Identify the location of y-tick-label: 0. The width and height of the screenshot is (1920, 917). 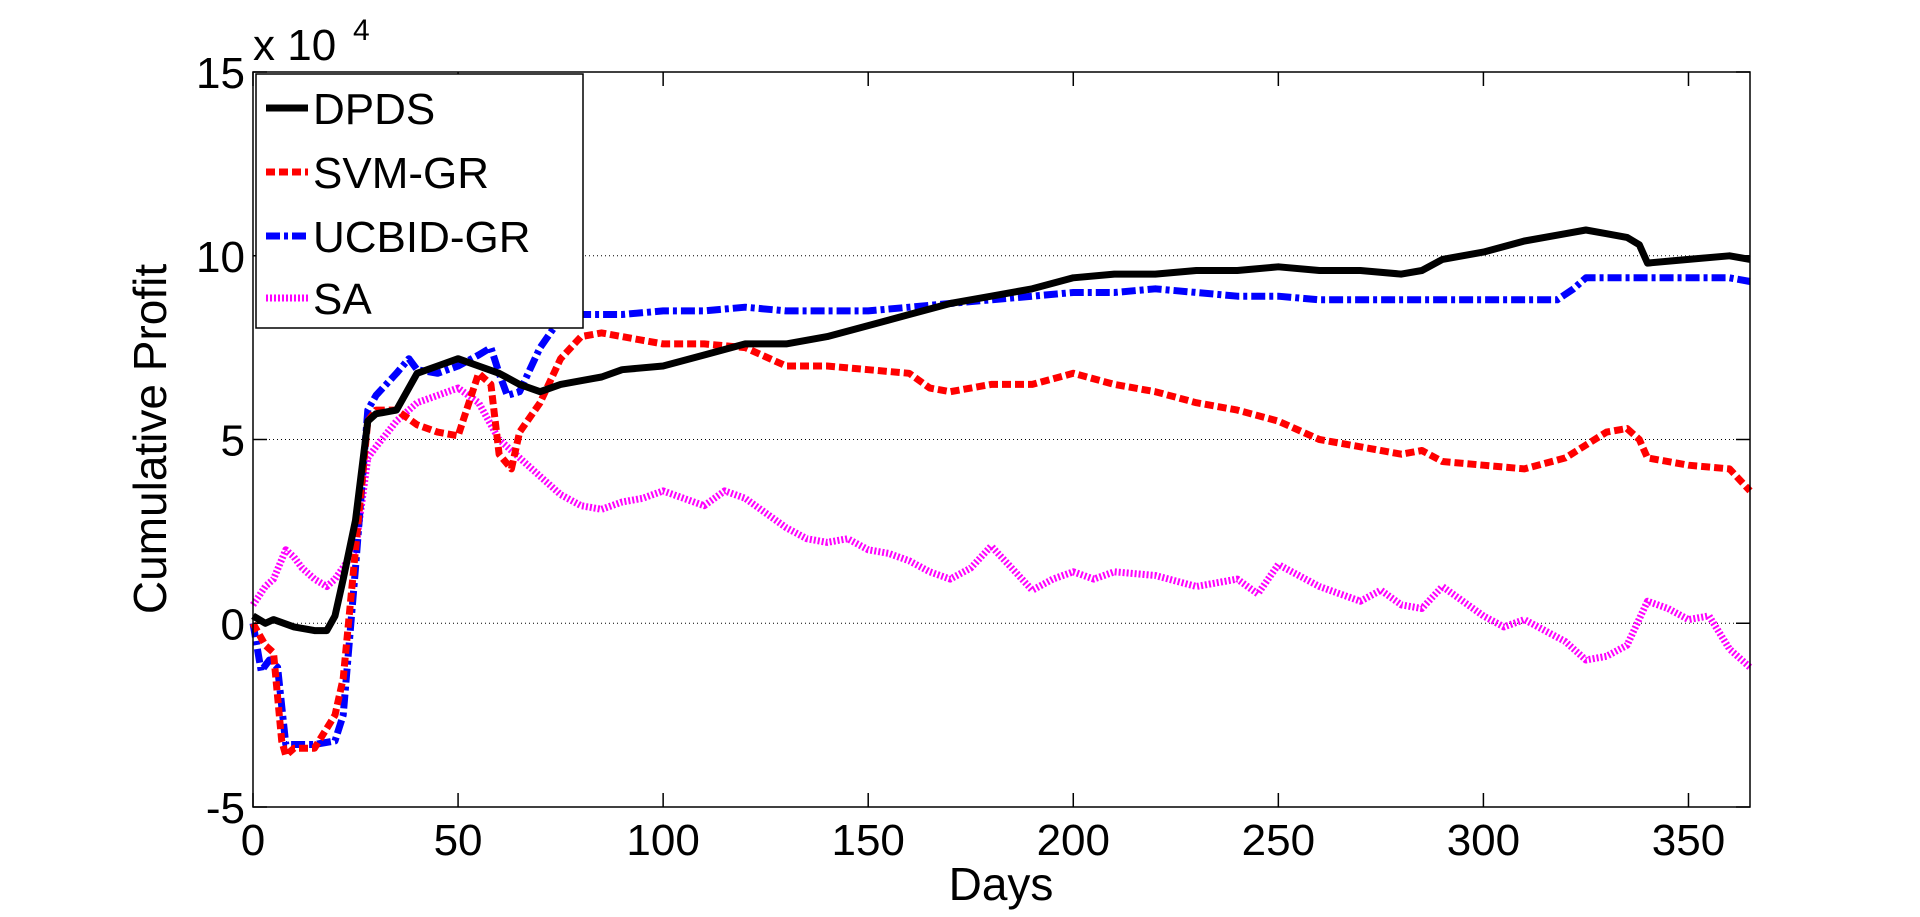
(233, 624).